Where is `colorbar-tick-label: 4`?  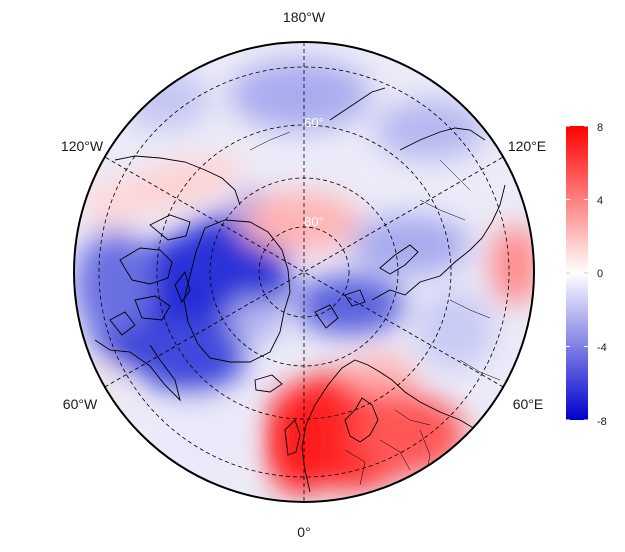 colorbar-tick-label: 4 is located at coordinates (600, 201).